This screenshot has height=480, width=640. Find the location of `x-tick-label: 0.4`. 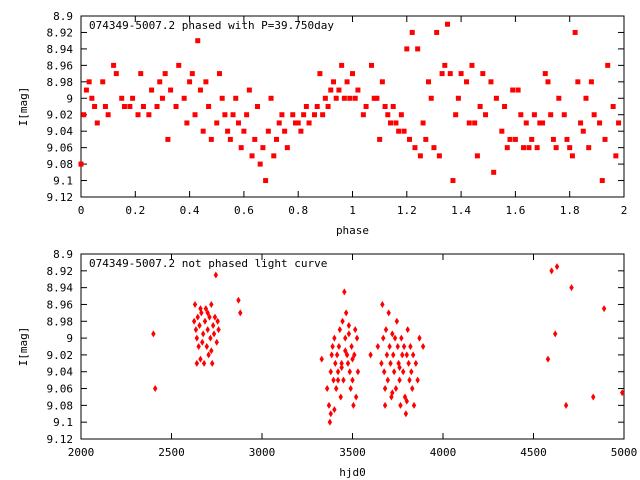

x-tick-label: 0.4 is located at coordinates (190, 210).